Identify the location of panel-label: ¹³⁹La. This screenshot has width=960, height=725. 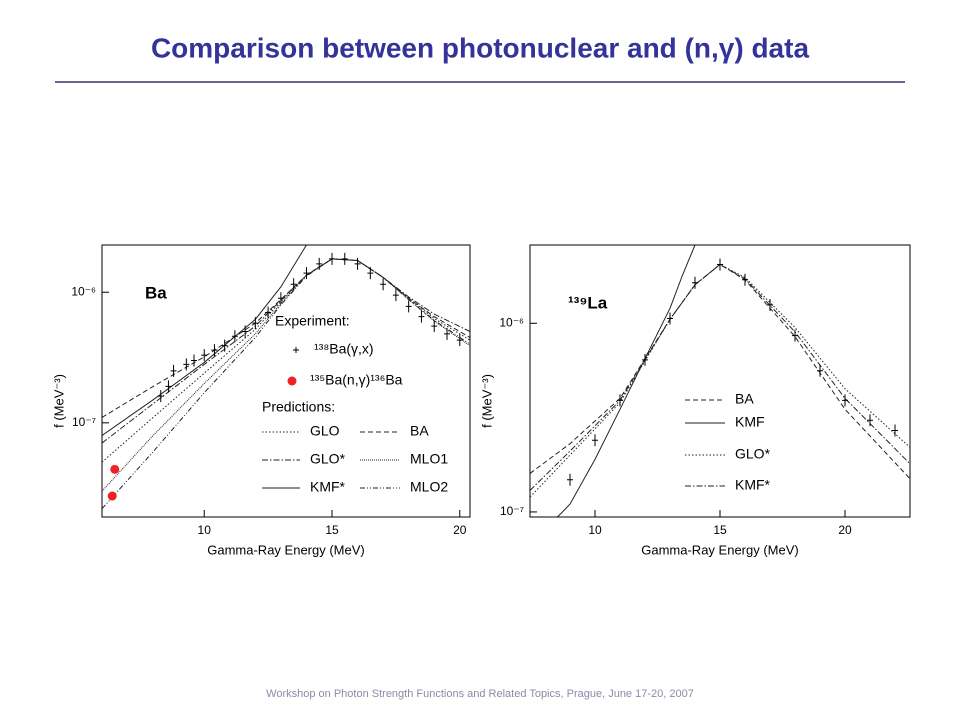
(588, 302).